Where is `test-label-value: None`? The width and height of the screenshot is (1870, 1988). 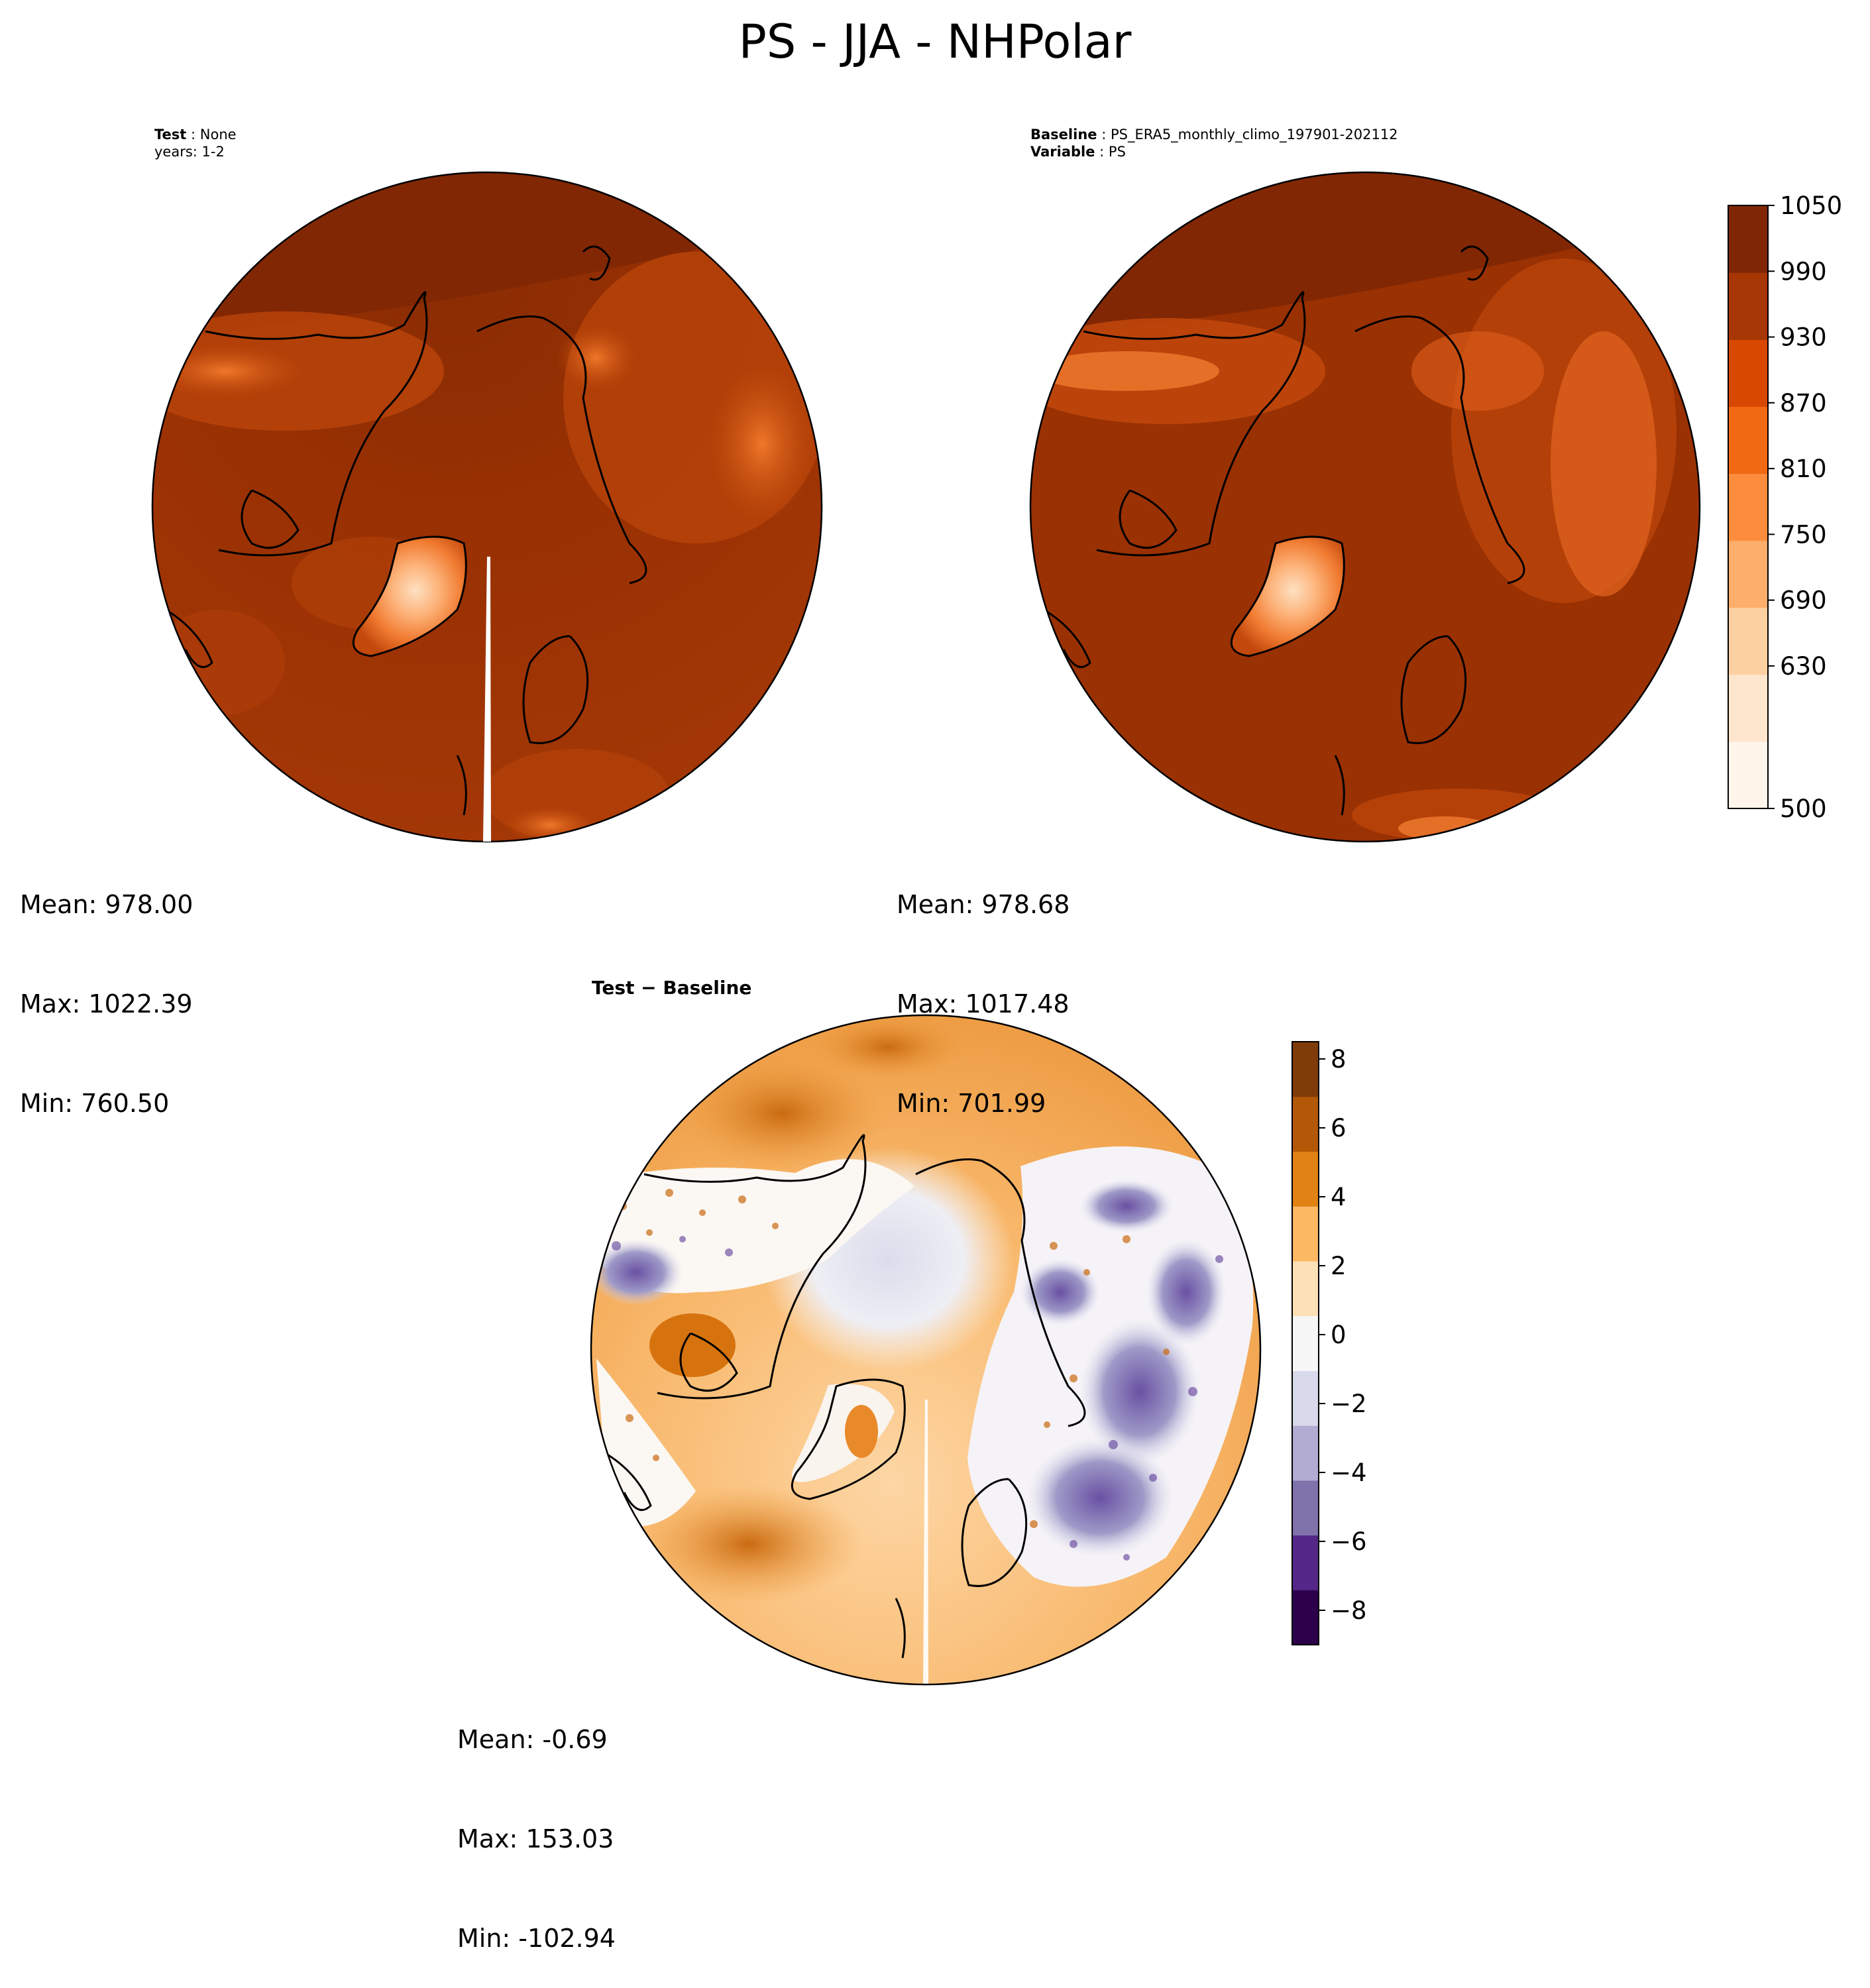
test-label-value: None is located at coordinates (218, 134).